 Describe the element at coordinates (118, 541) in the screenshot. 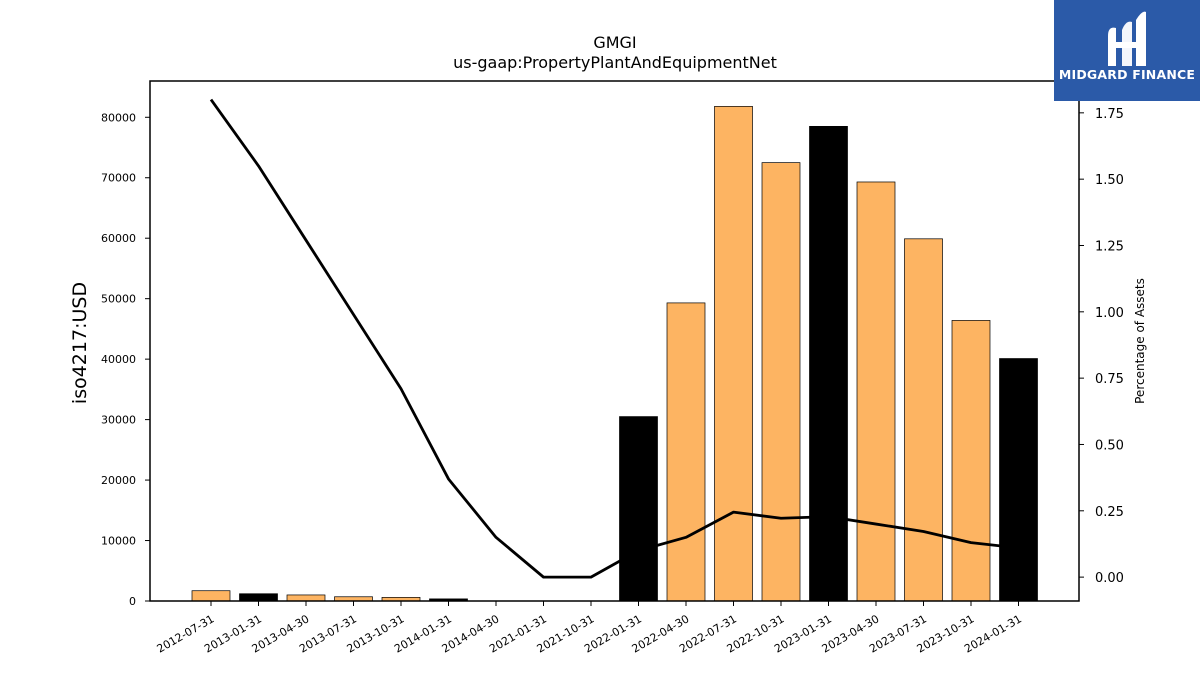

I see `y-tick-label: 10000` at that location.